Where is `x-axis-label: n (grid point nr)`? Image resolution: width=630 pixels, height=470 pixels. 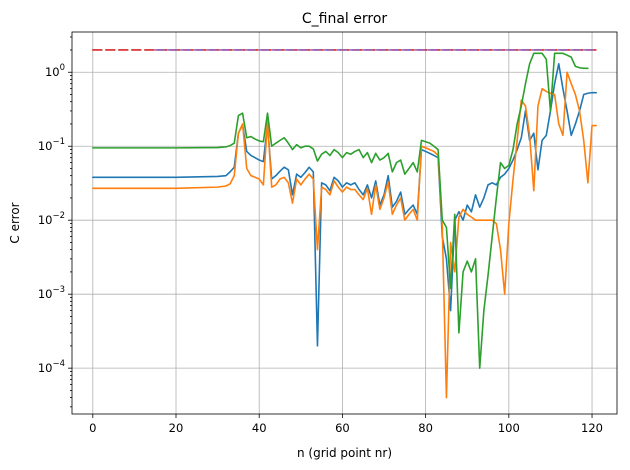 x-axis-label: n (grid point nr) is located at coordinates (344, 453).